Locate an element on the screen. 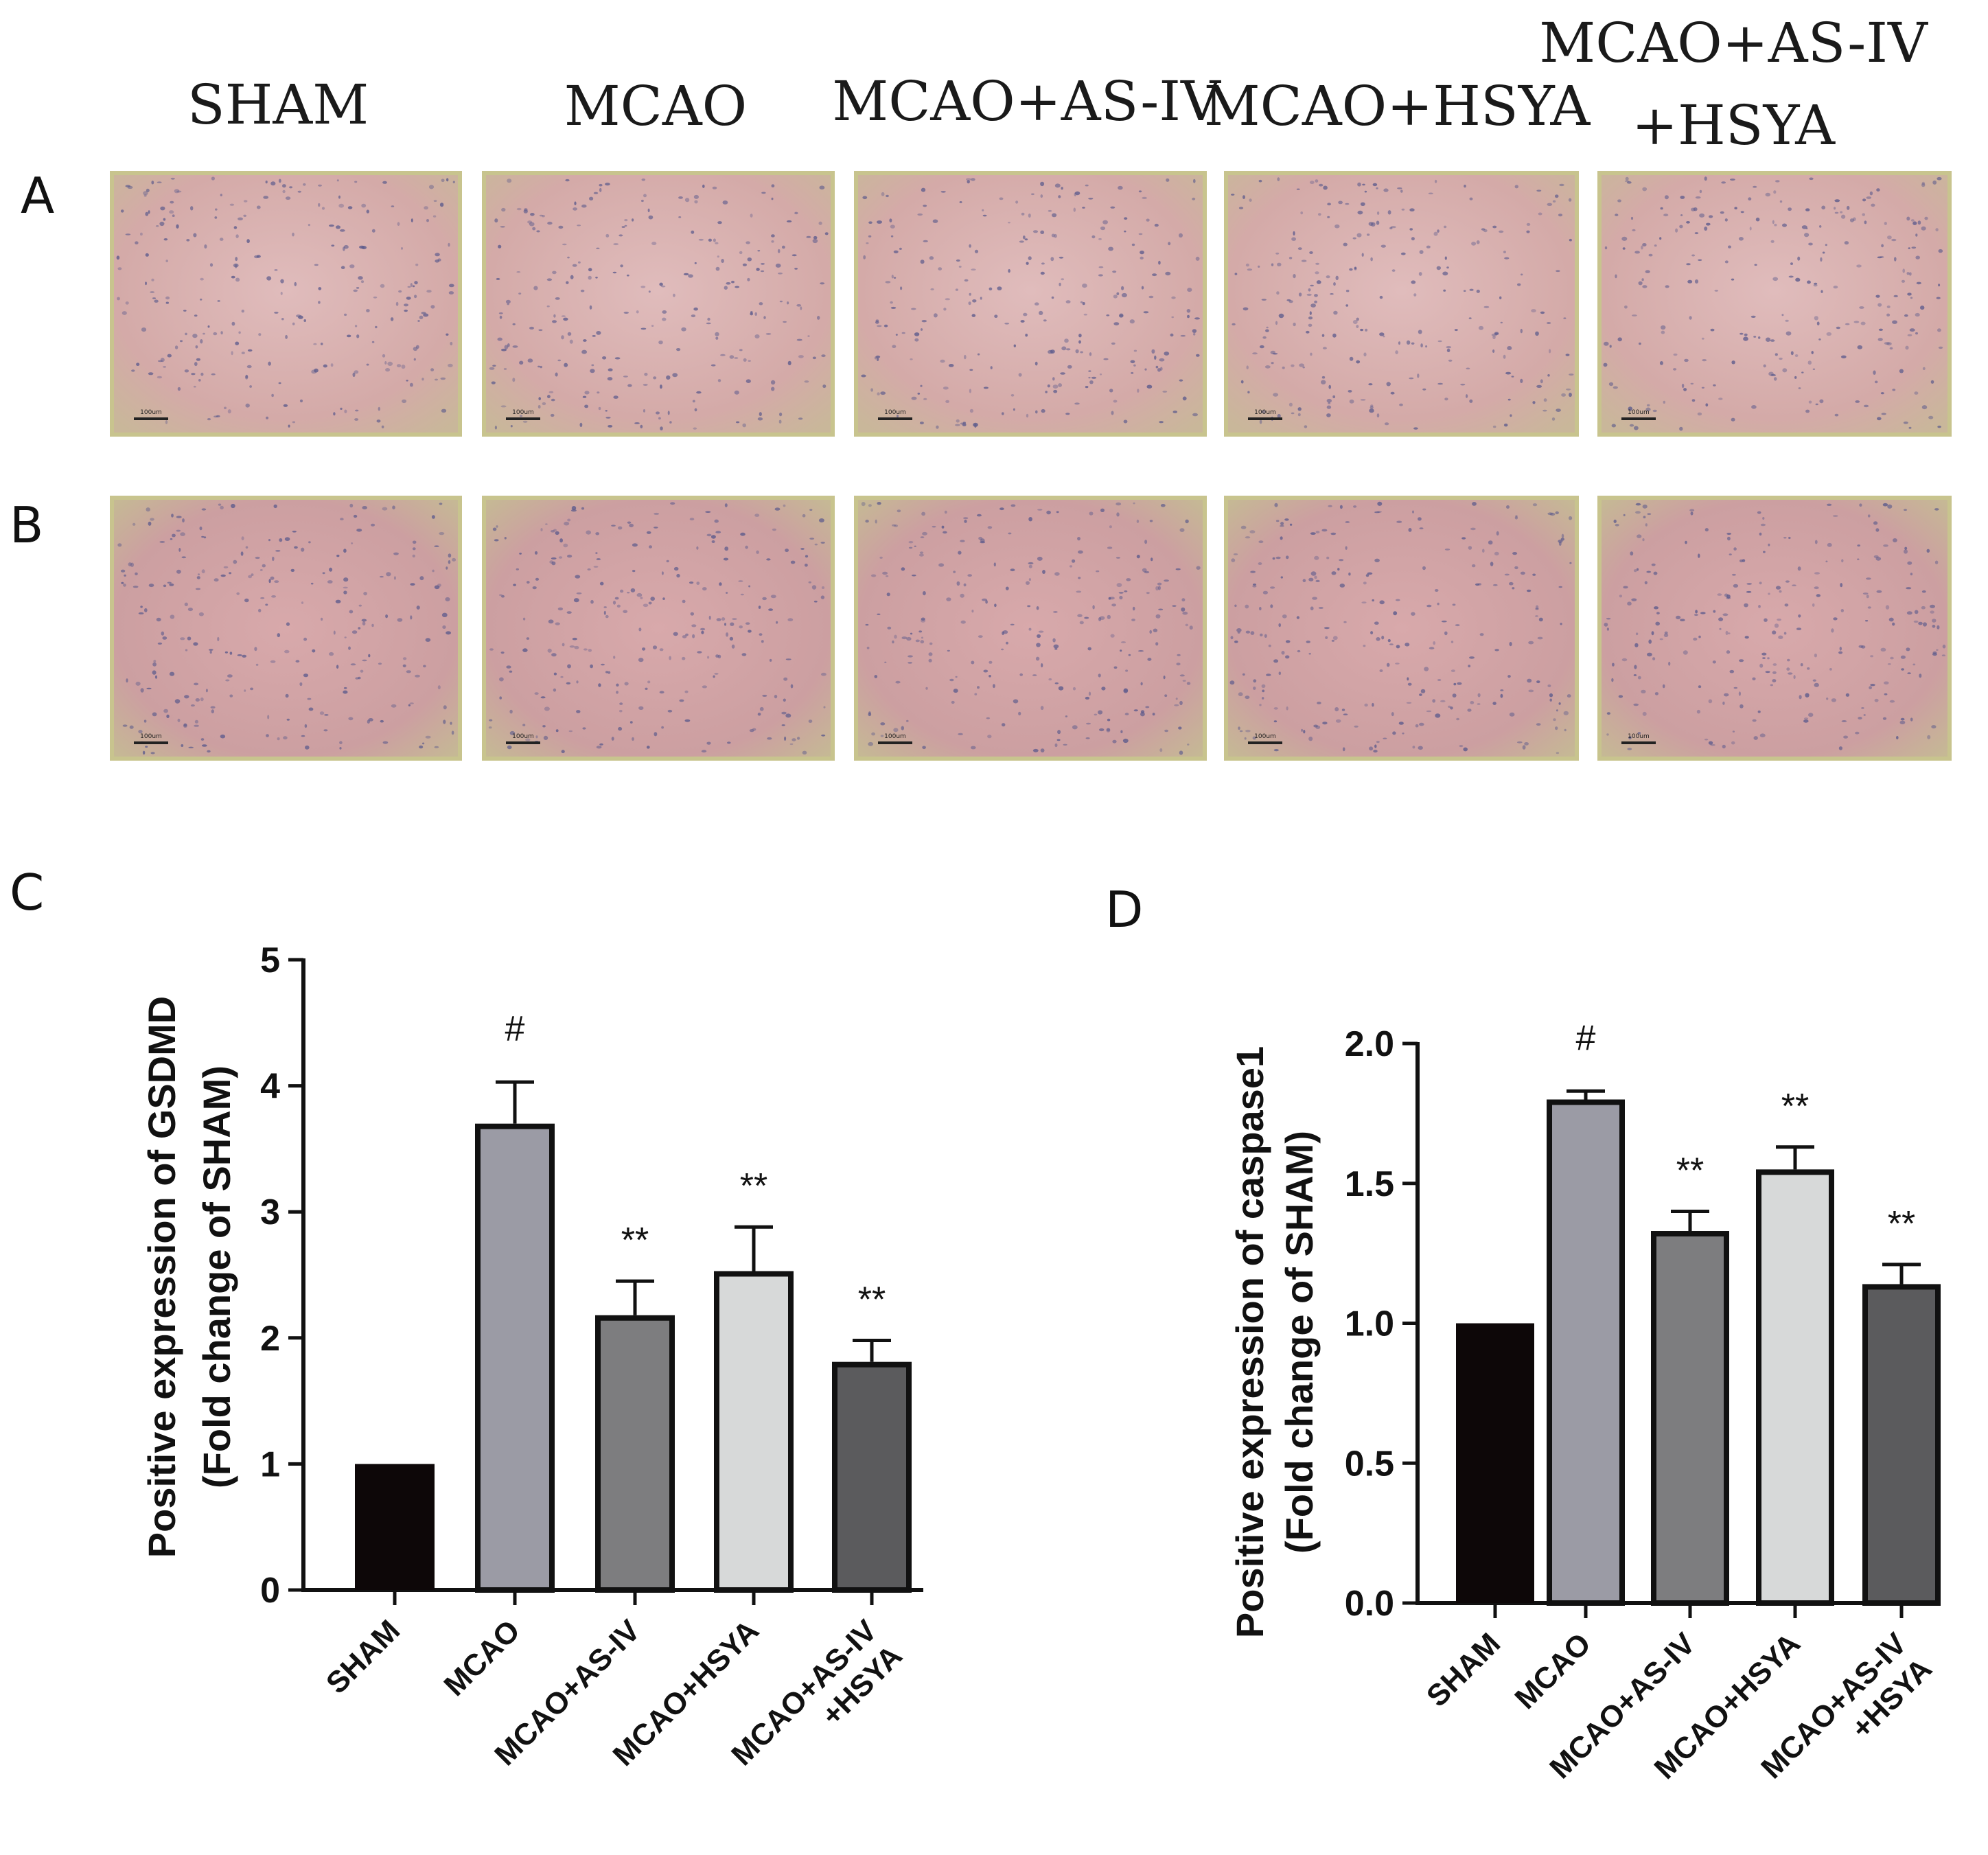  micrograph-b-4: 100um is located at coordinates (1401, 628).